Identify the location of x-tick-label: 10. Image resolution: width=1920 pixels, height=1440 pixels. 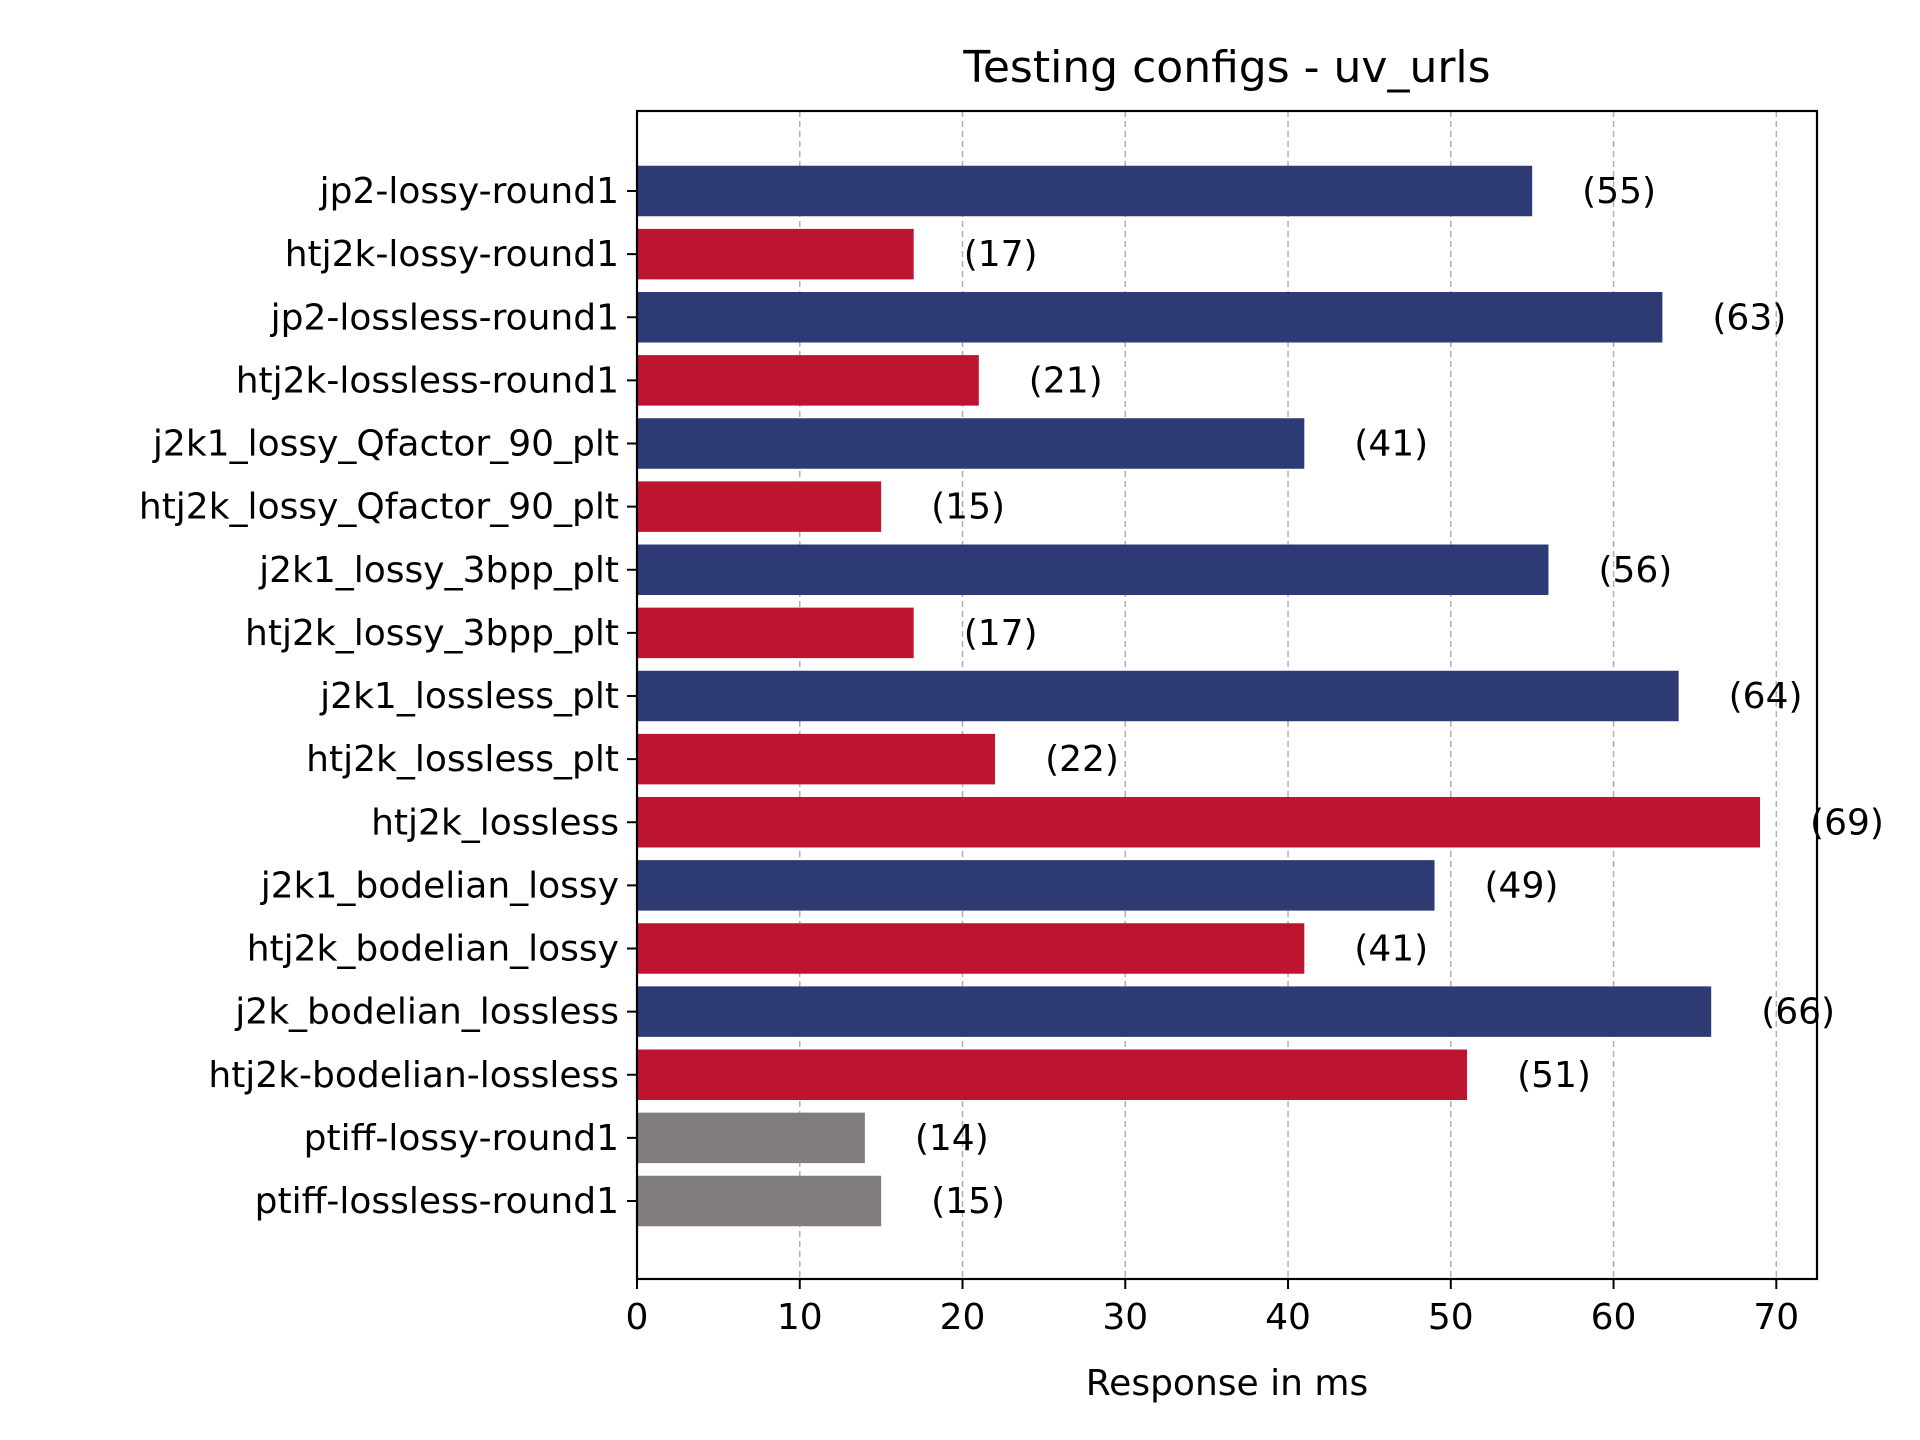
(800, 1317).